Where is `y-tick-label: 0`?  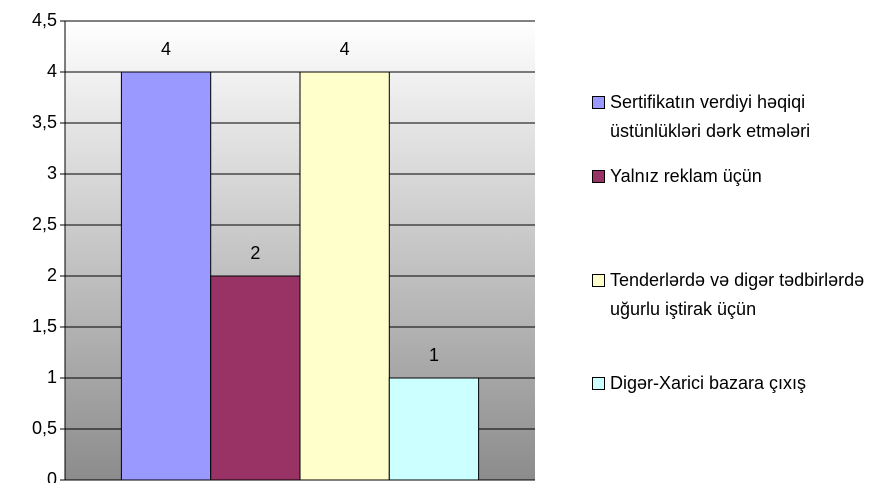 y-tick-label: 0 is located at coordinates (52, 476).